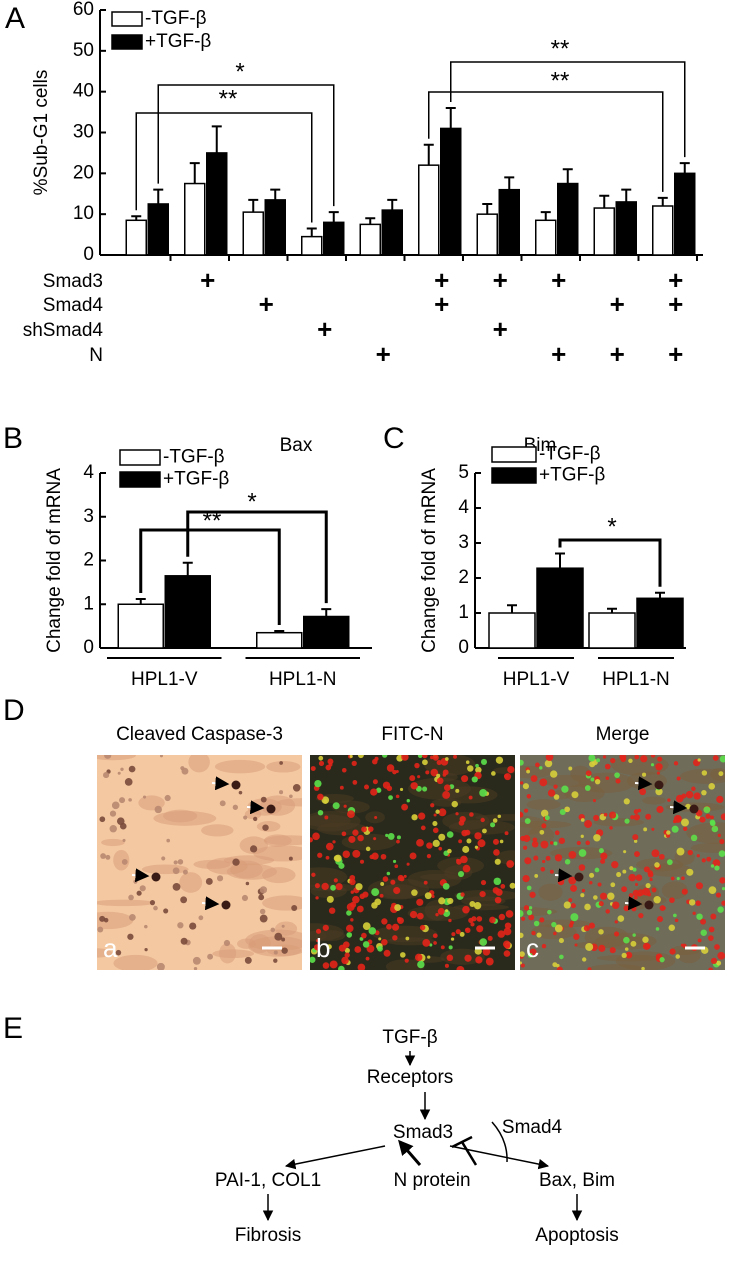  What do you see at coordinates (576, 1235) in the screenshot?
I see `node: Apoptosis` at bounding box center [576, 1235].